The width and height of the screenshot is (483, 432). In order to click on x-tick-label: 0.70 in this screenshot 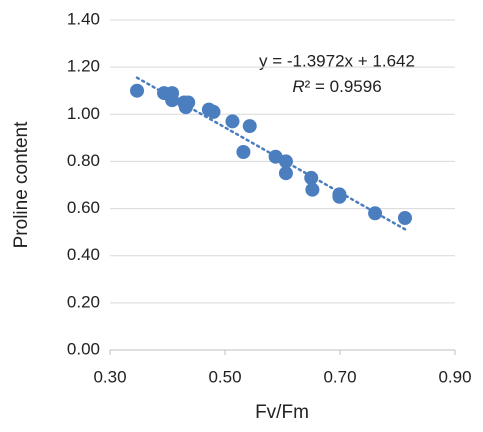, I will do `click(339, 376)`.